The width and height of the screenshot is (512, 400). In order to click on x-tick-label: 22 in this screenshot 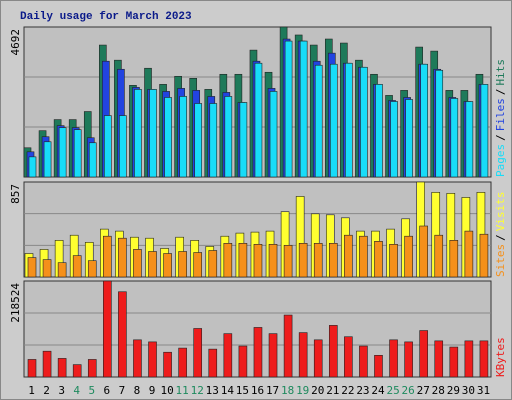, I will do `click(347, 390)`.